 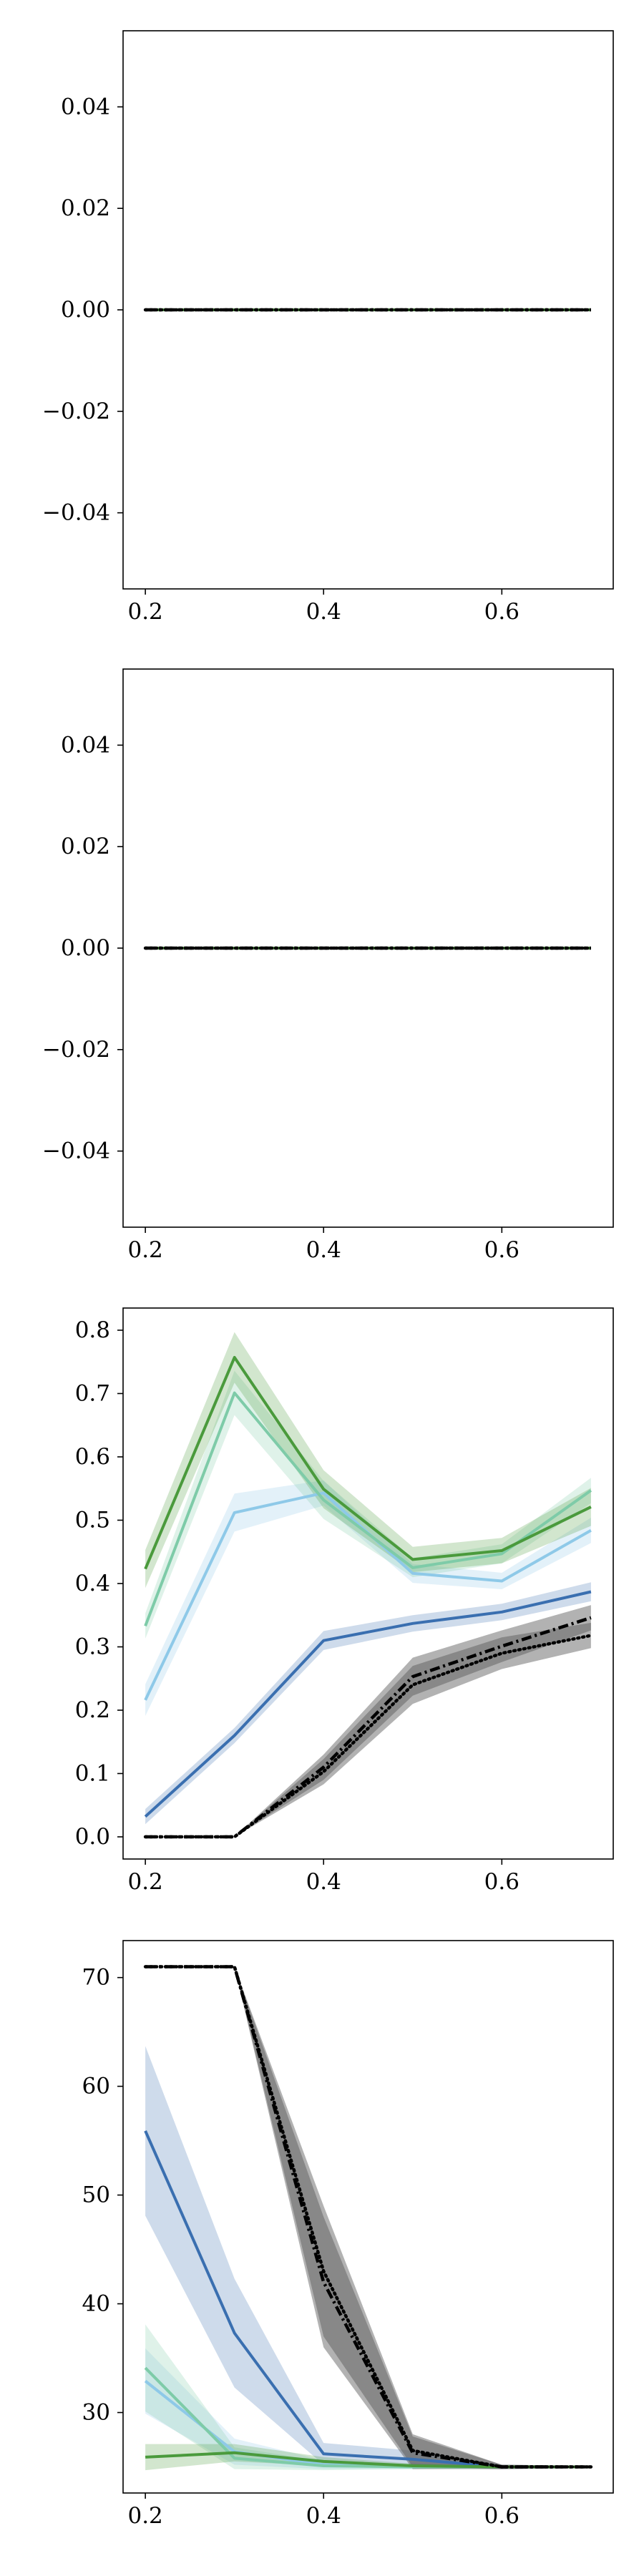 I want to click on y-tick-label: 0.2, so click(x=92, y=1710).